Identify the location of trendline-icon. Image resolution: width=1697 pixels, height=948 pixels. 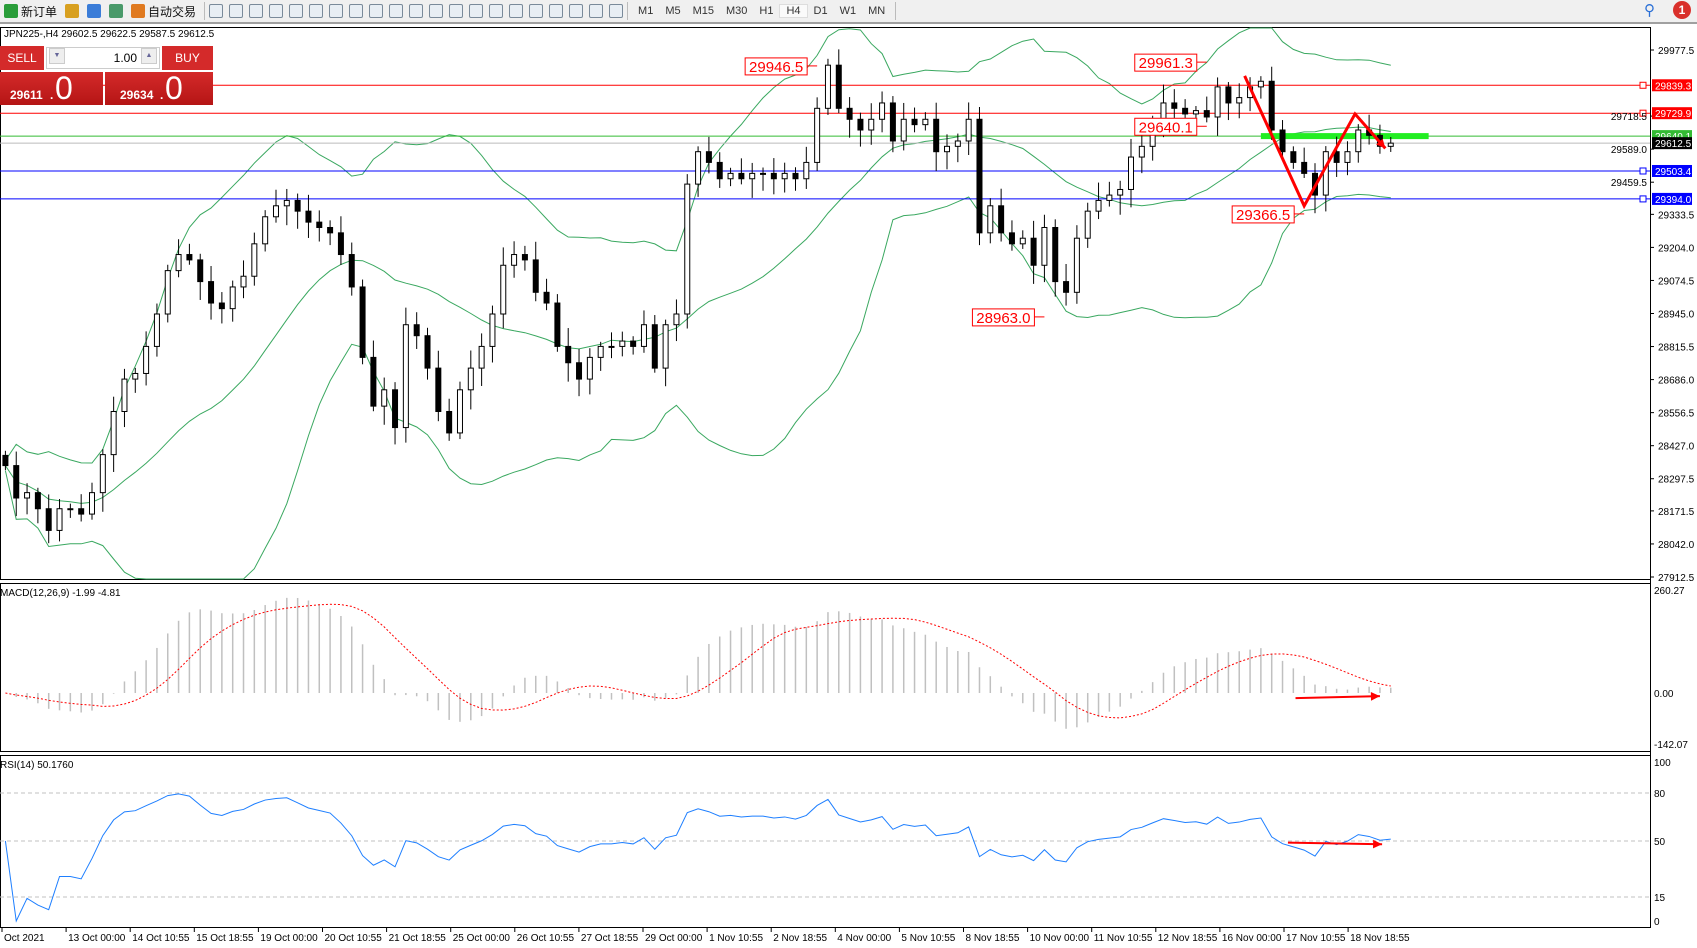
(516, 11).